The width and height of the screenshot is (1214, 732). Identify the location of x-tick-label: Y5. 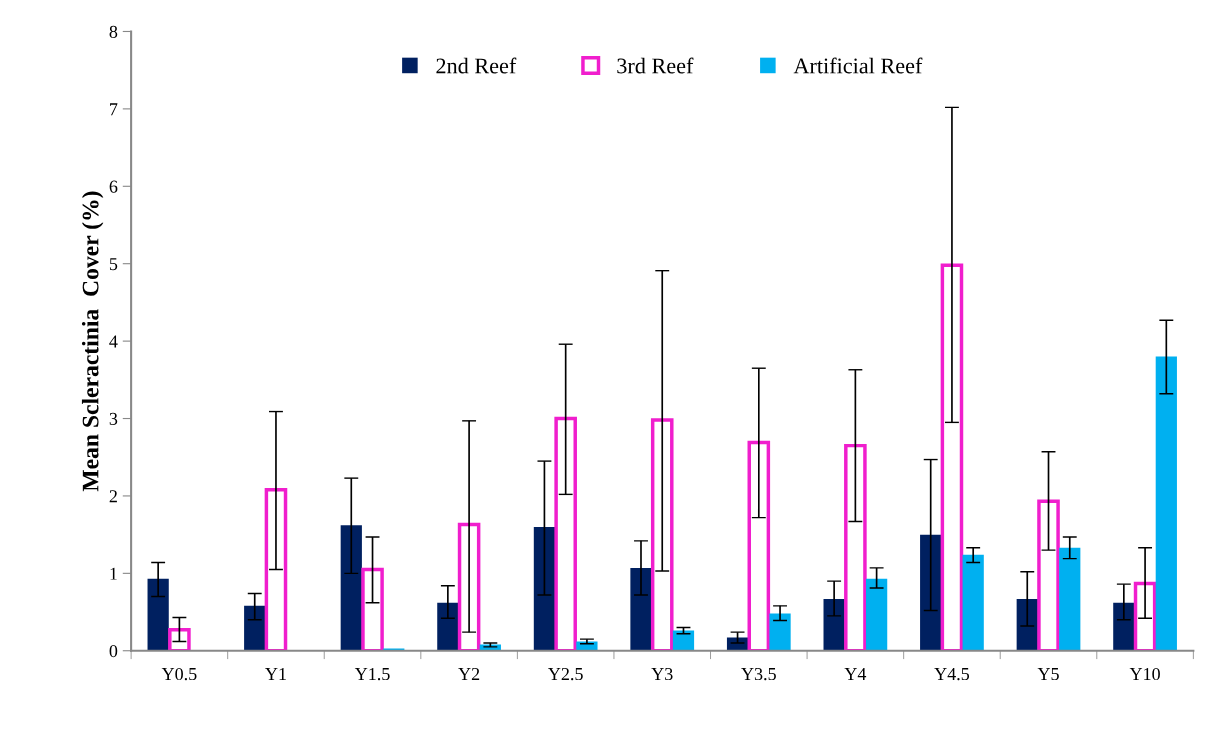
(1048, 674).